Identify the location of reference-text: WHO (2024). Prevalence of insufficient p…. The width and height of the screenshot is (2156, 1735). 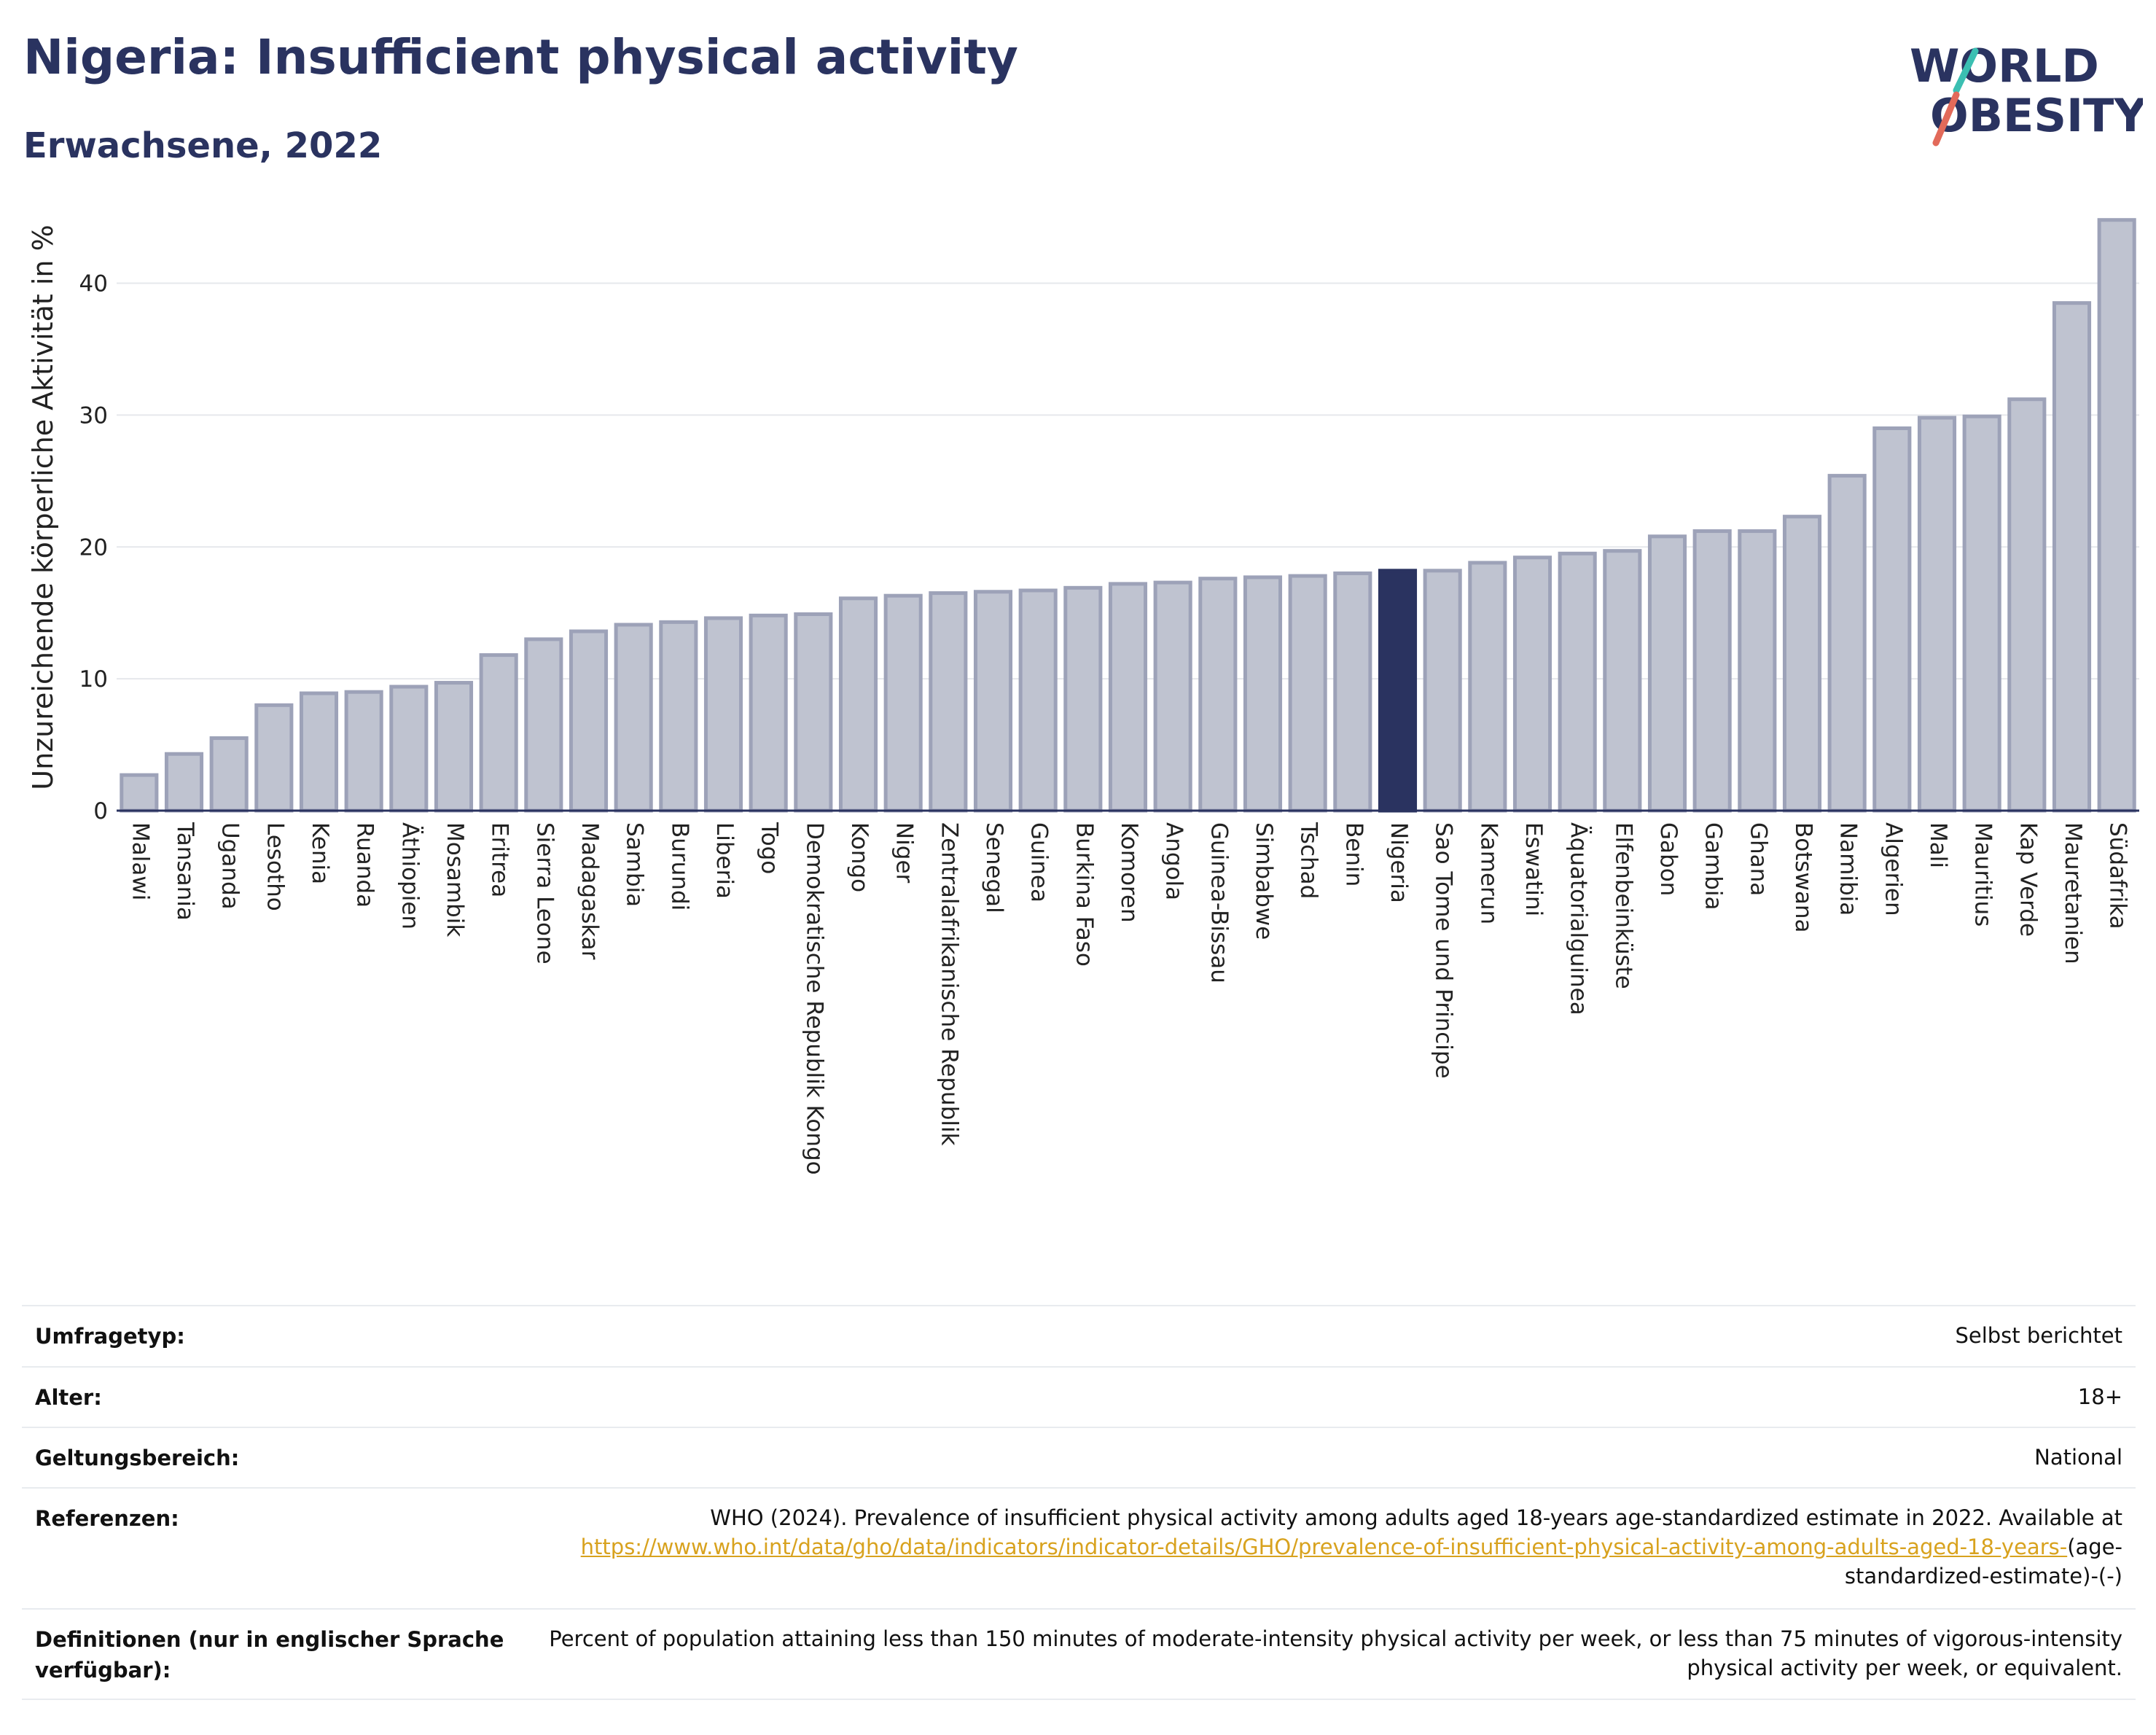
(1416, 1517).